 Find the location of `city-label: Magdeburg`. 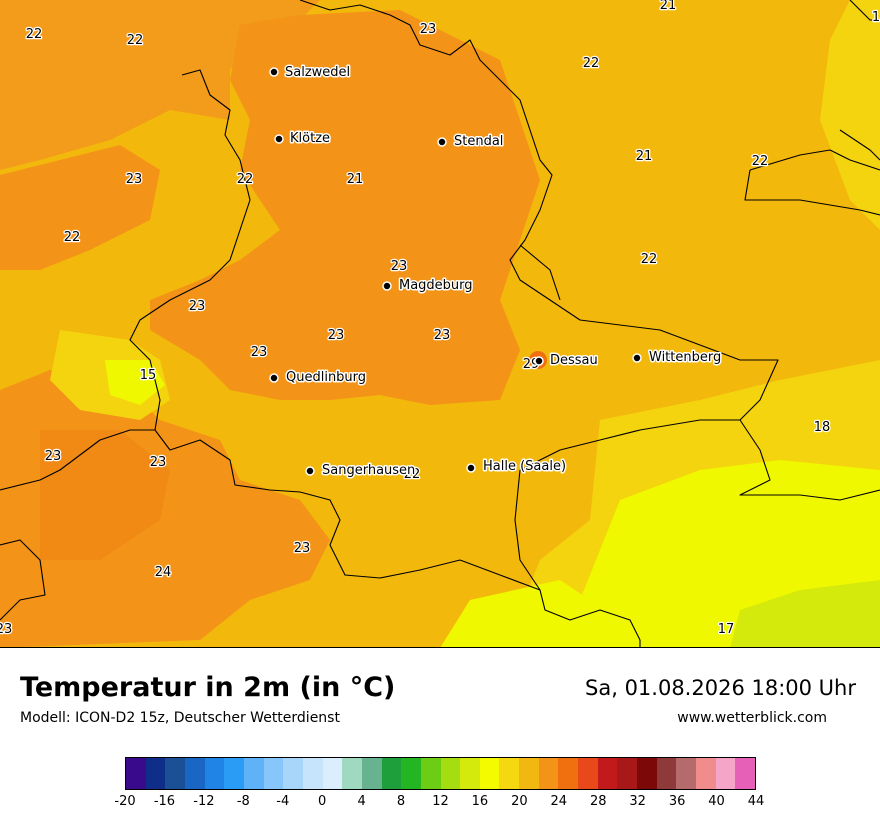

city-label: Magdeburg is located at coordinates (436, 285).